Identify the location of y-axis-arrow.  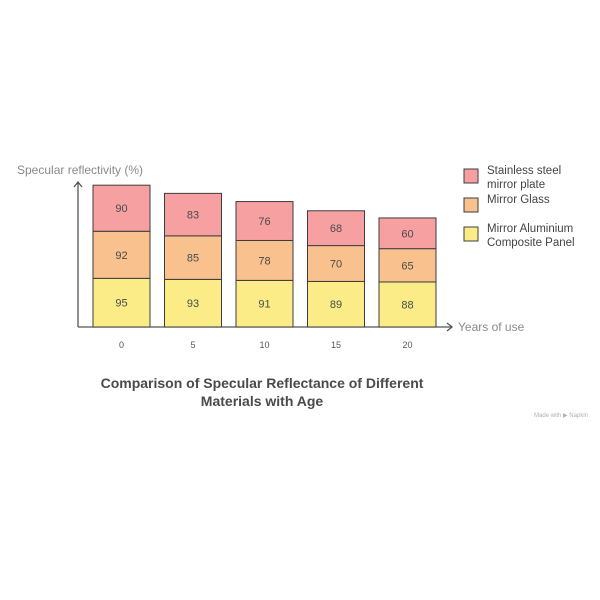
(78, 184).